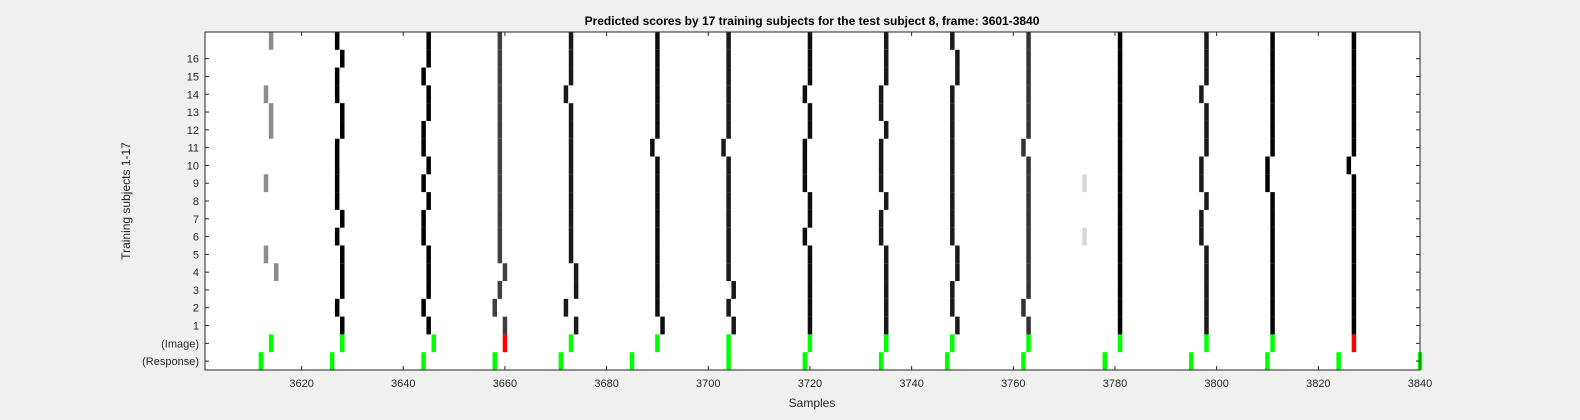 The width and height of the screenshot is (1580, 420). What do you see at coordinates (193, 131) in the screenshot?
I see `y-tick-label-11: 12` at bounding box center [193, 131].